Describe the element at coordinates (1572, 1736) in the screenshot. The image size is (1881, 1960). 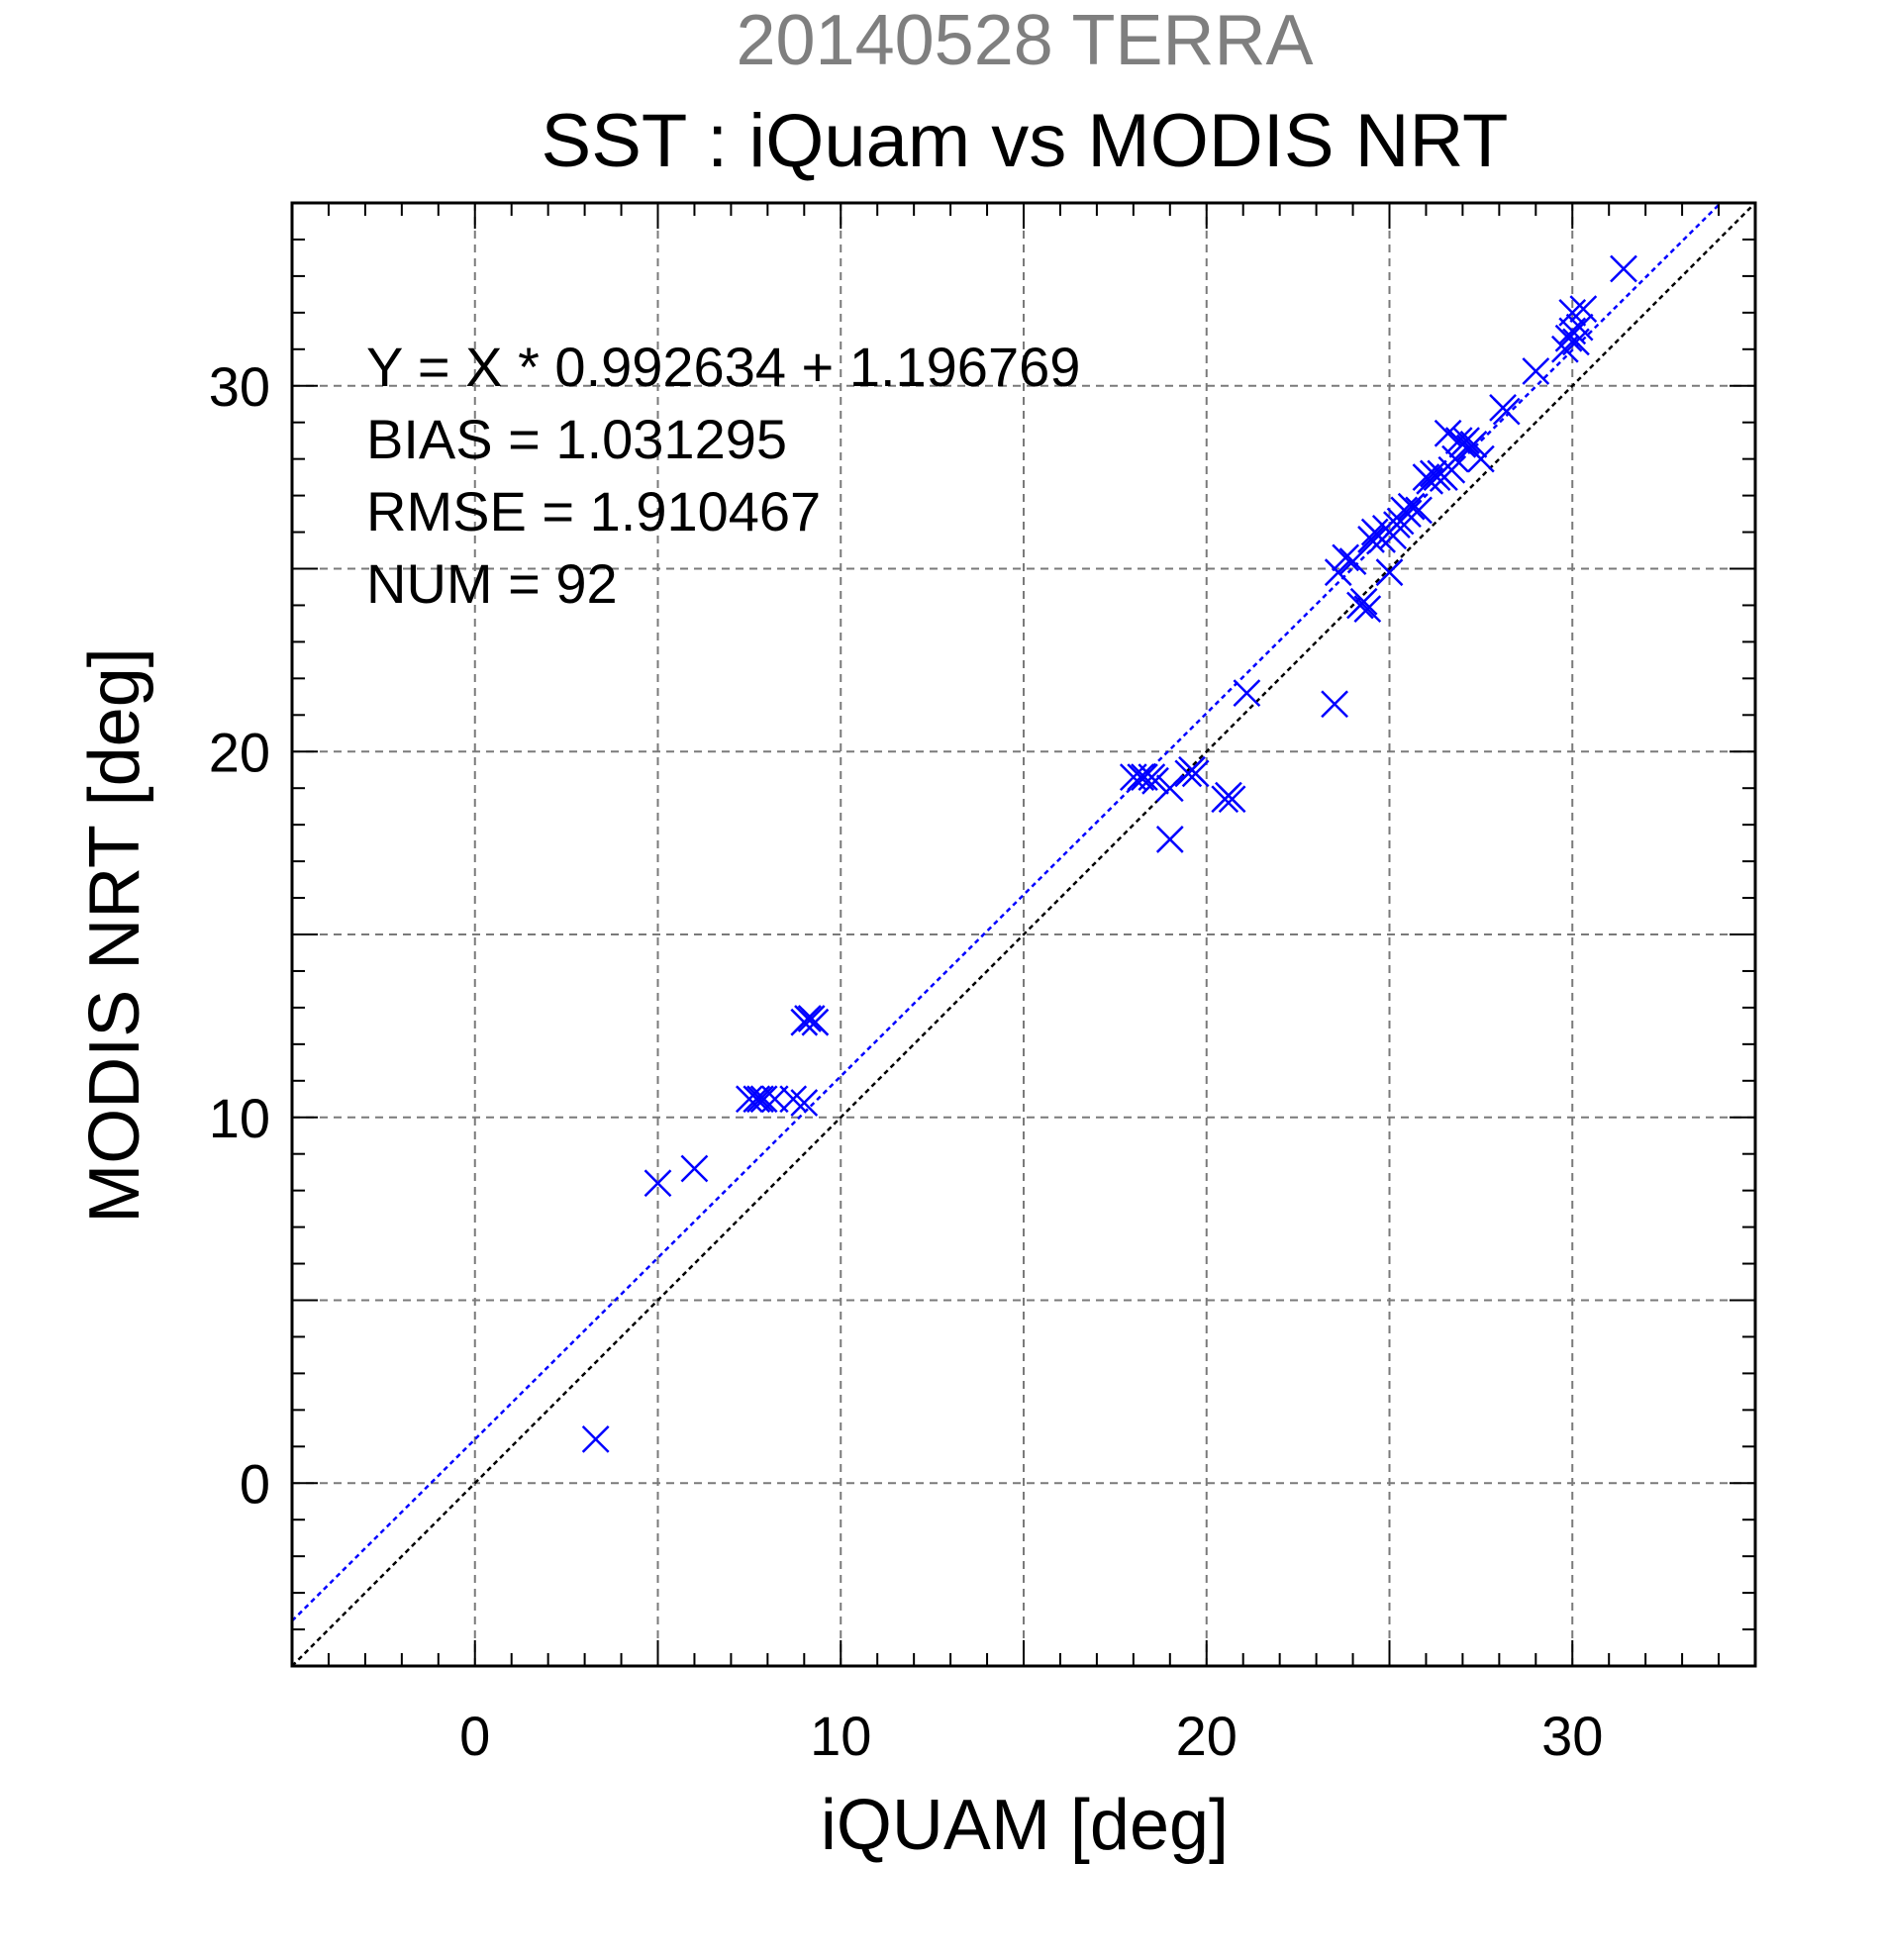
I see `x-tick-label: 30` at that location.